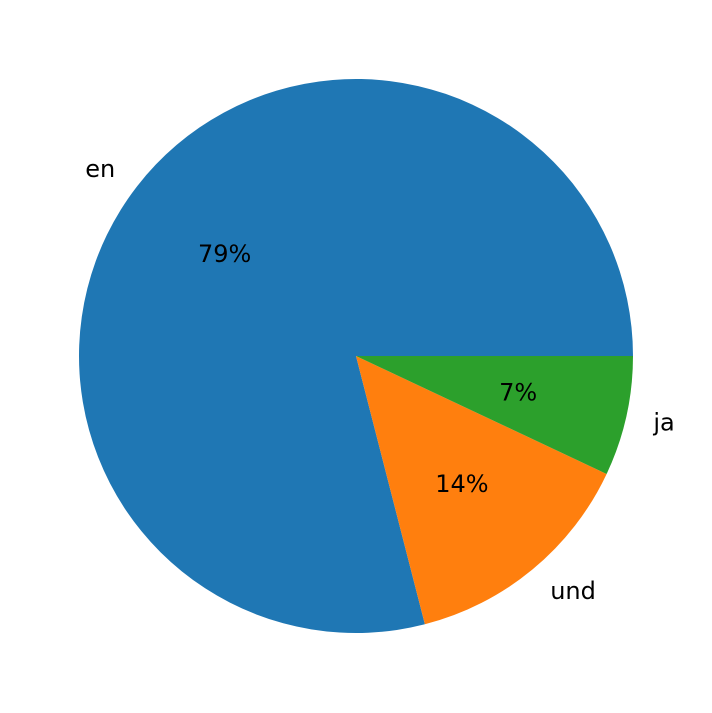  I want to click on slice-label-und: und, so click(573, 591).